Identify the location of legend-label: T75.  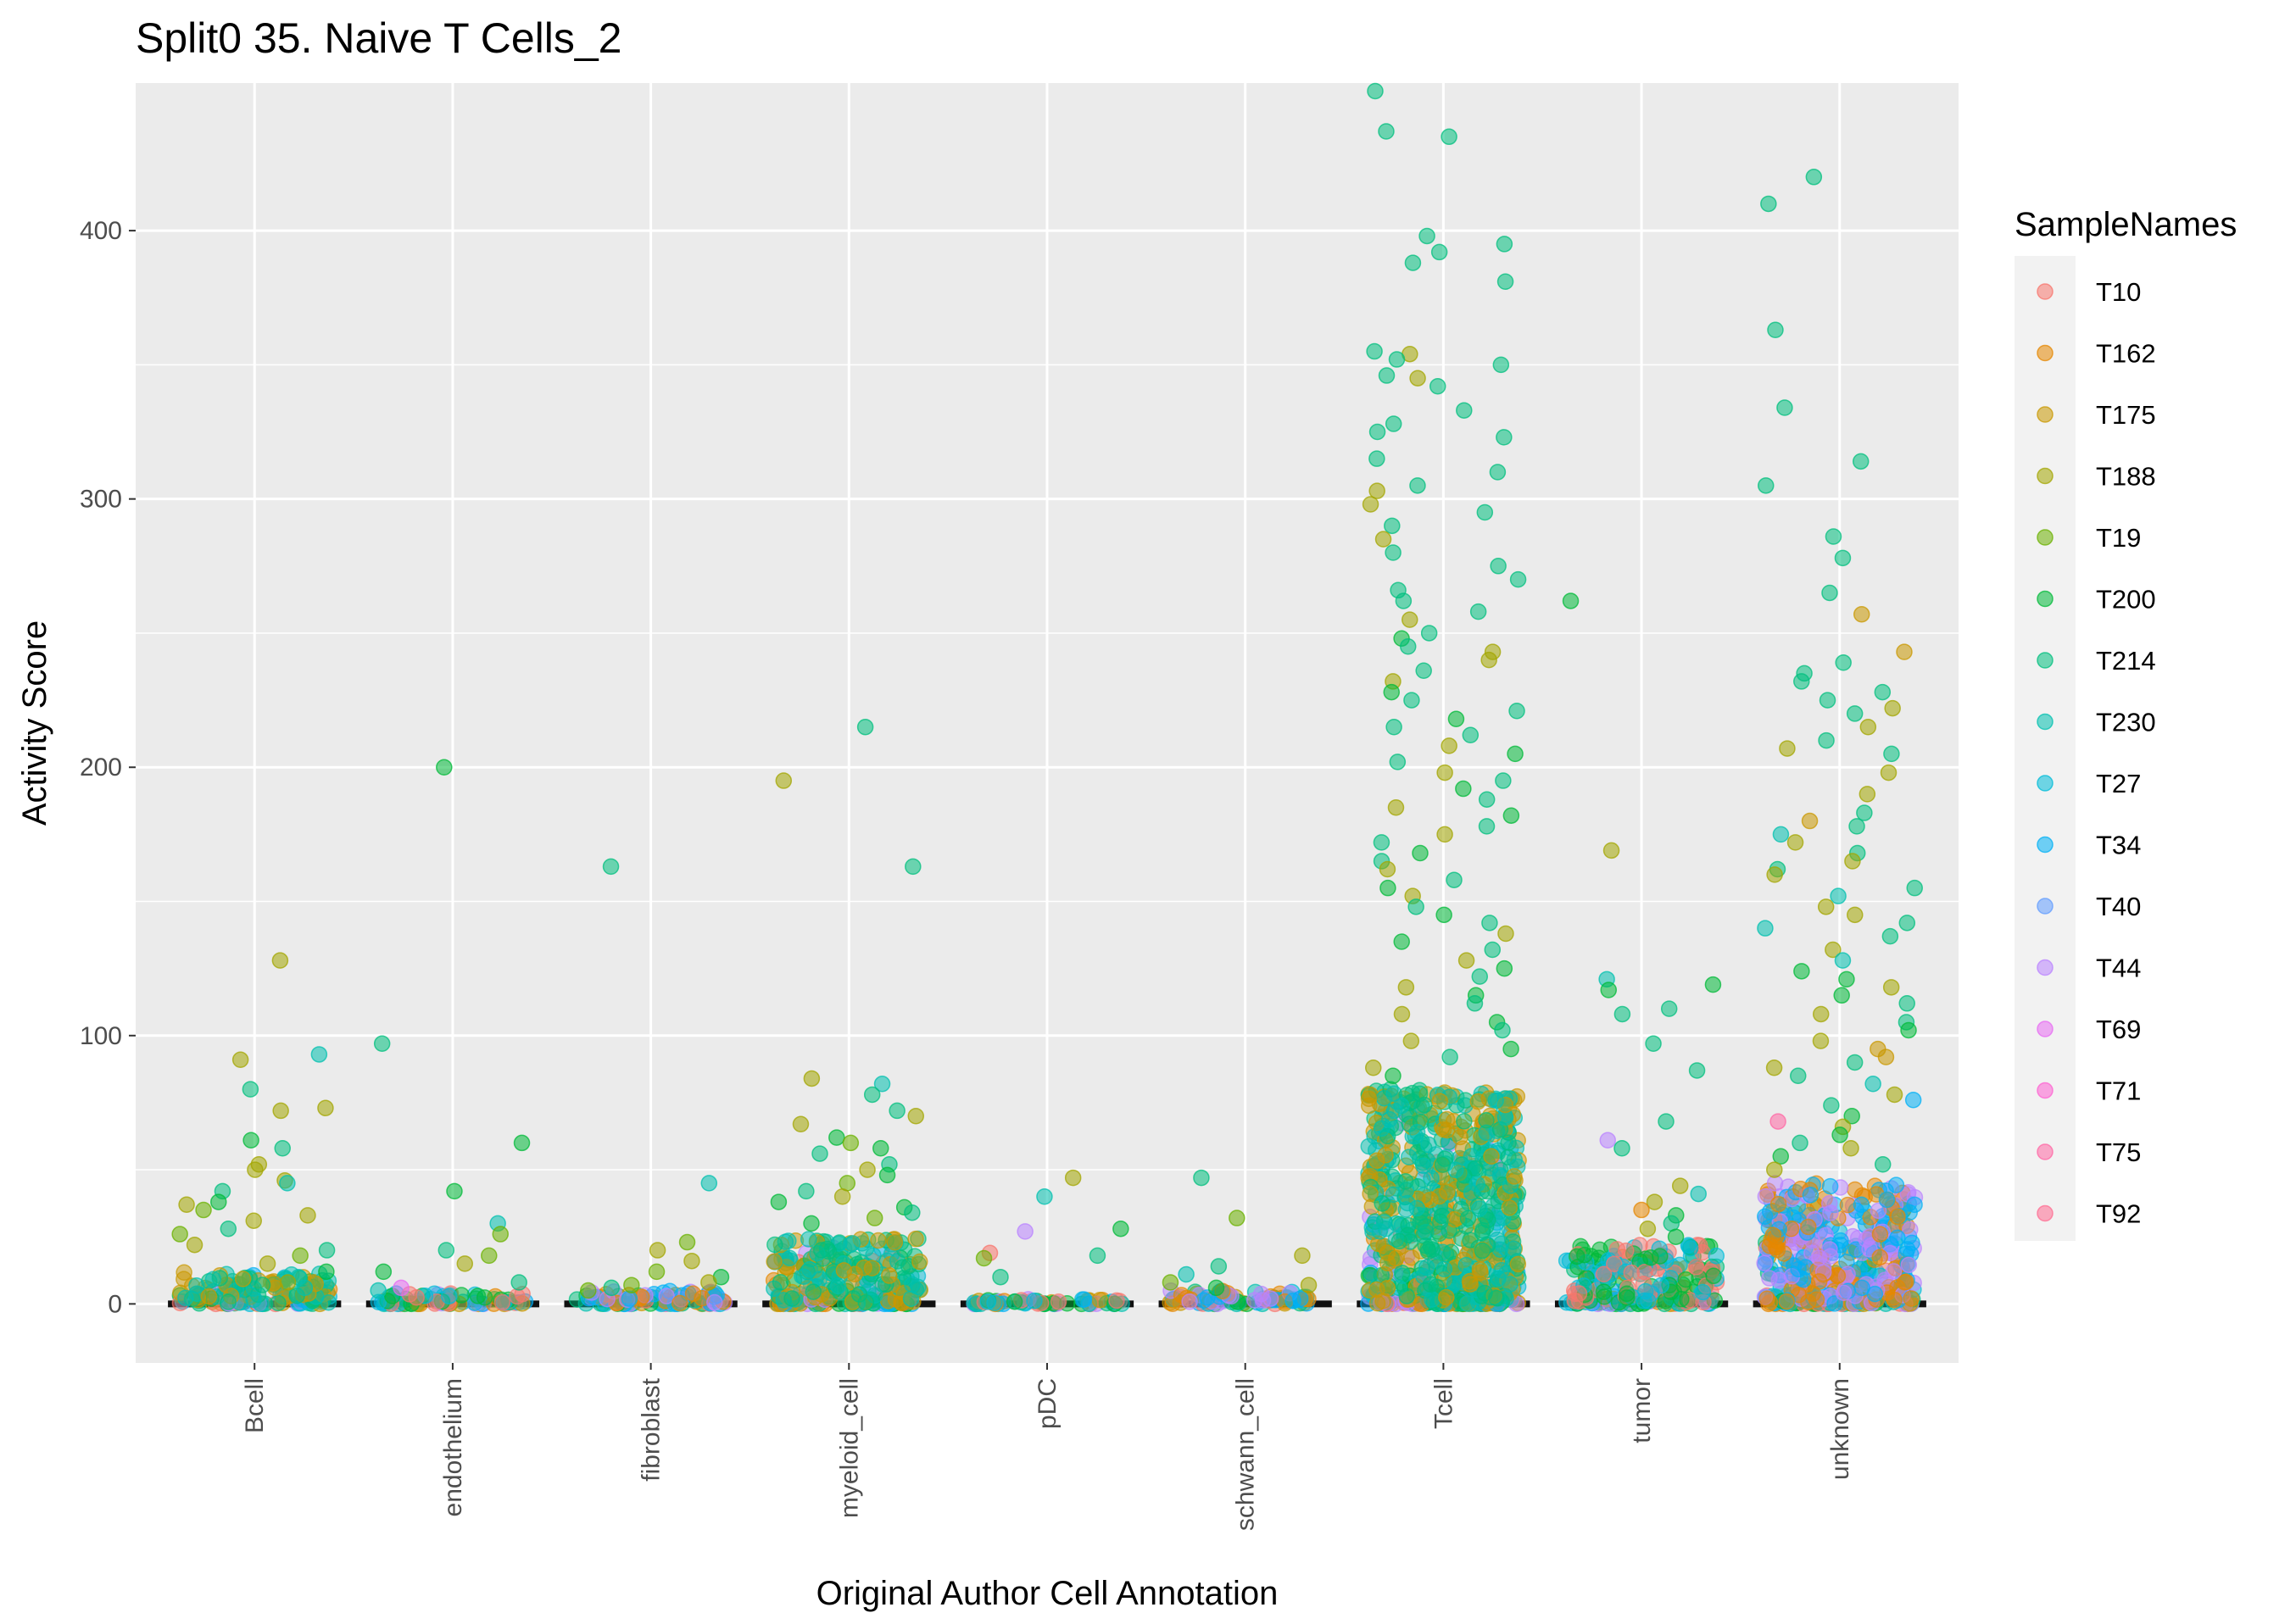
(2118, 1152).